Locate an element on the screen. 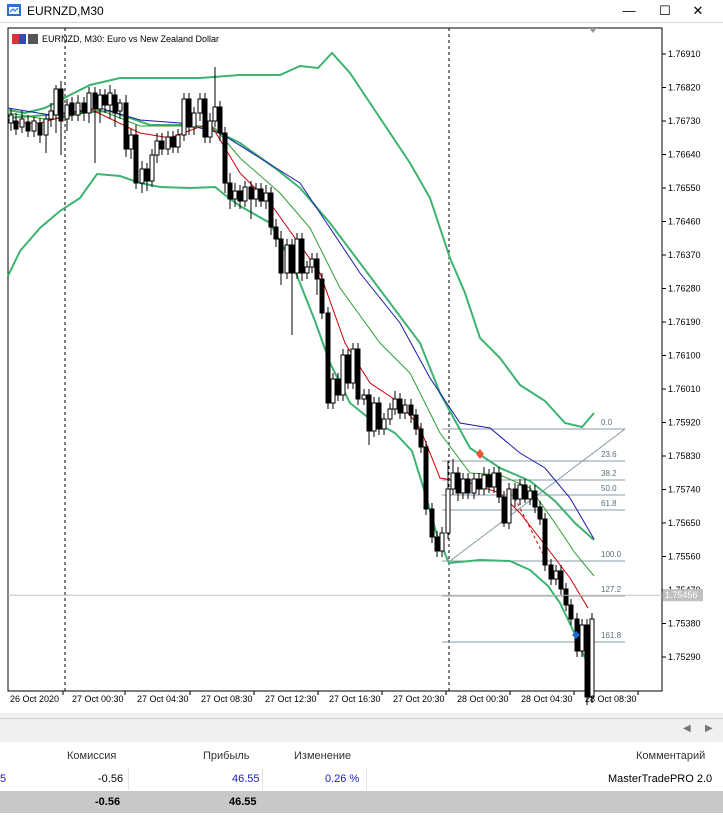 The image size is (723, 827). price-label: 1.75290 is located at coordinates (684, 657).